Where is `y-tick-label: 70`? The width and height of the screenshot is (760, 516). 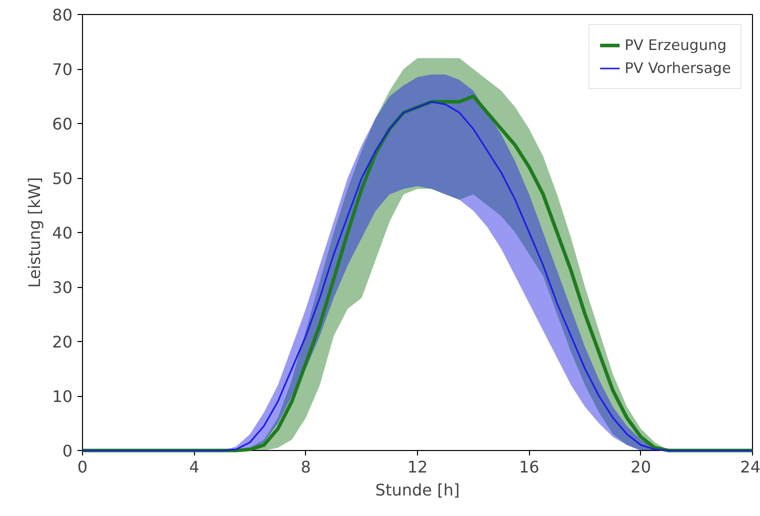
y-tick-label: 70 is located at coordinates (62, 69).